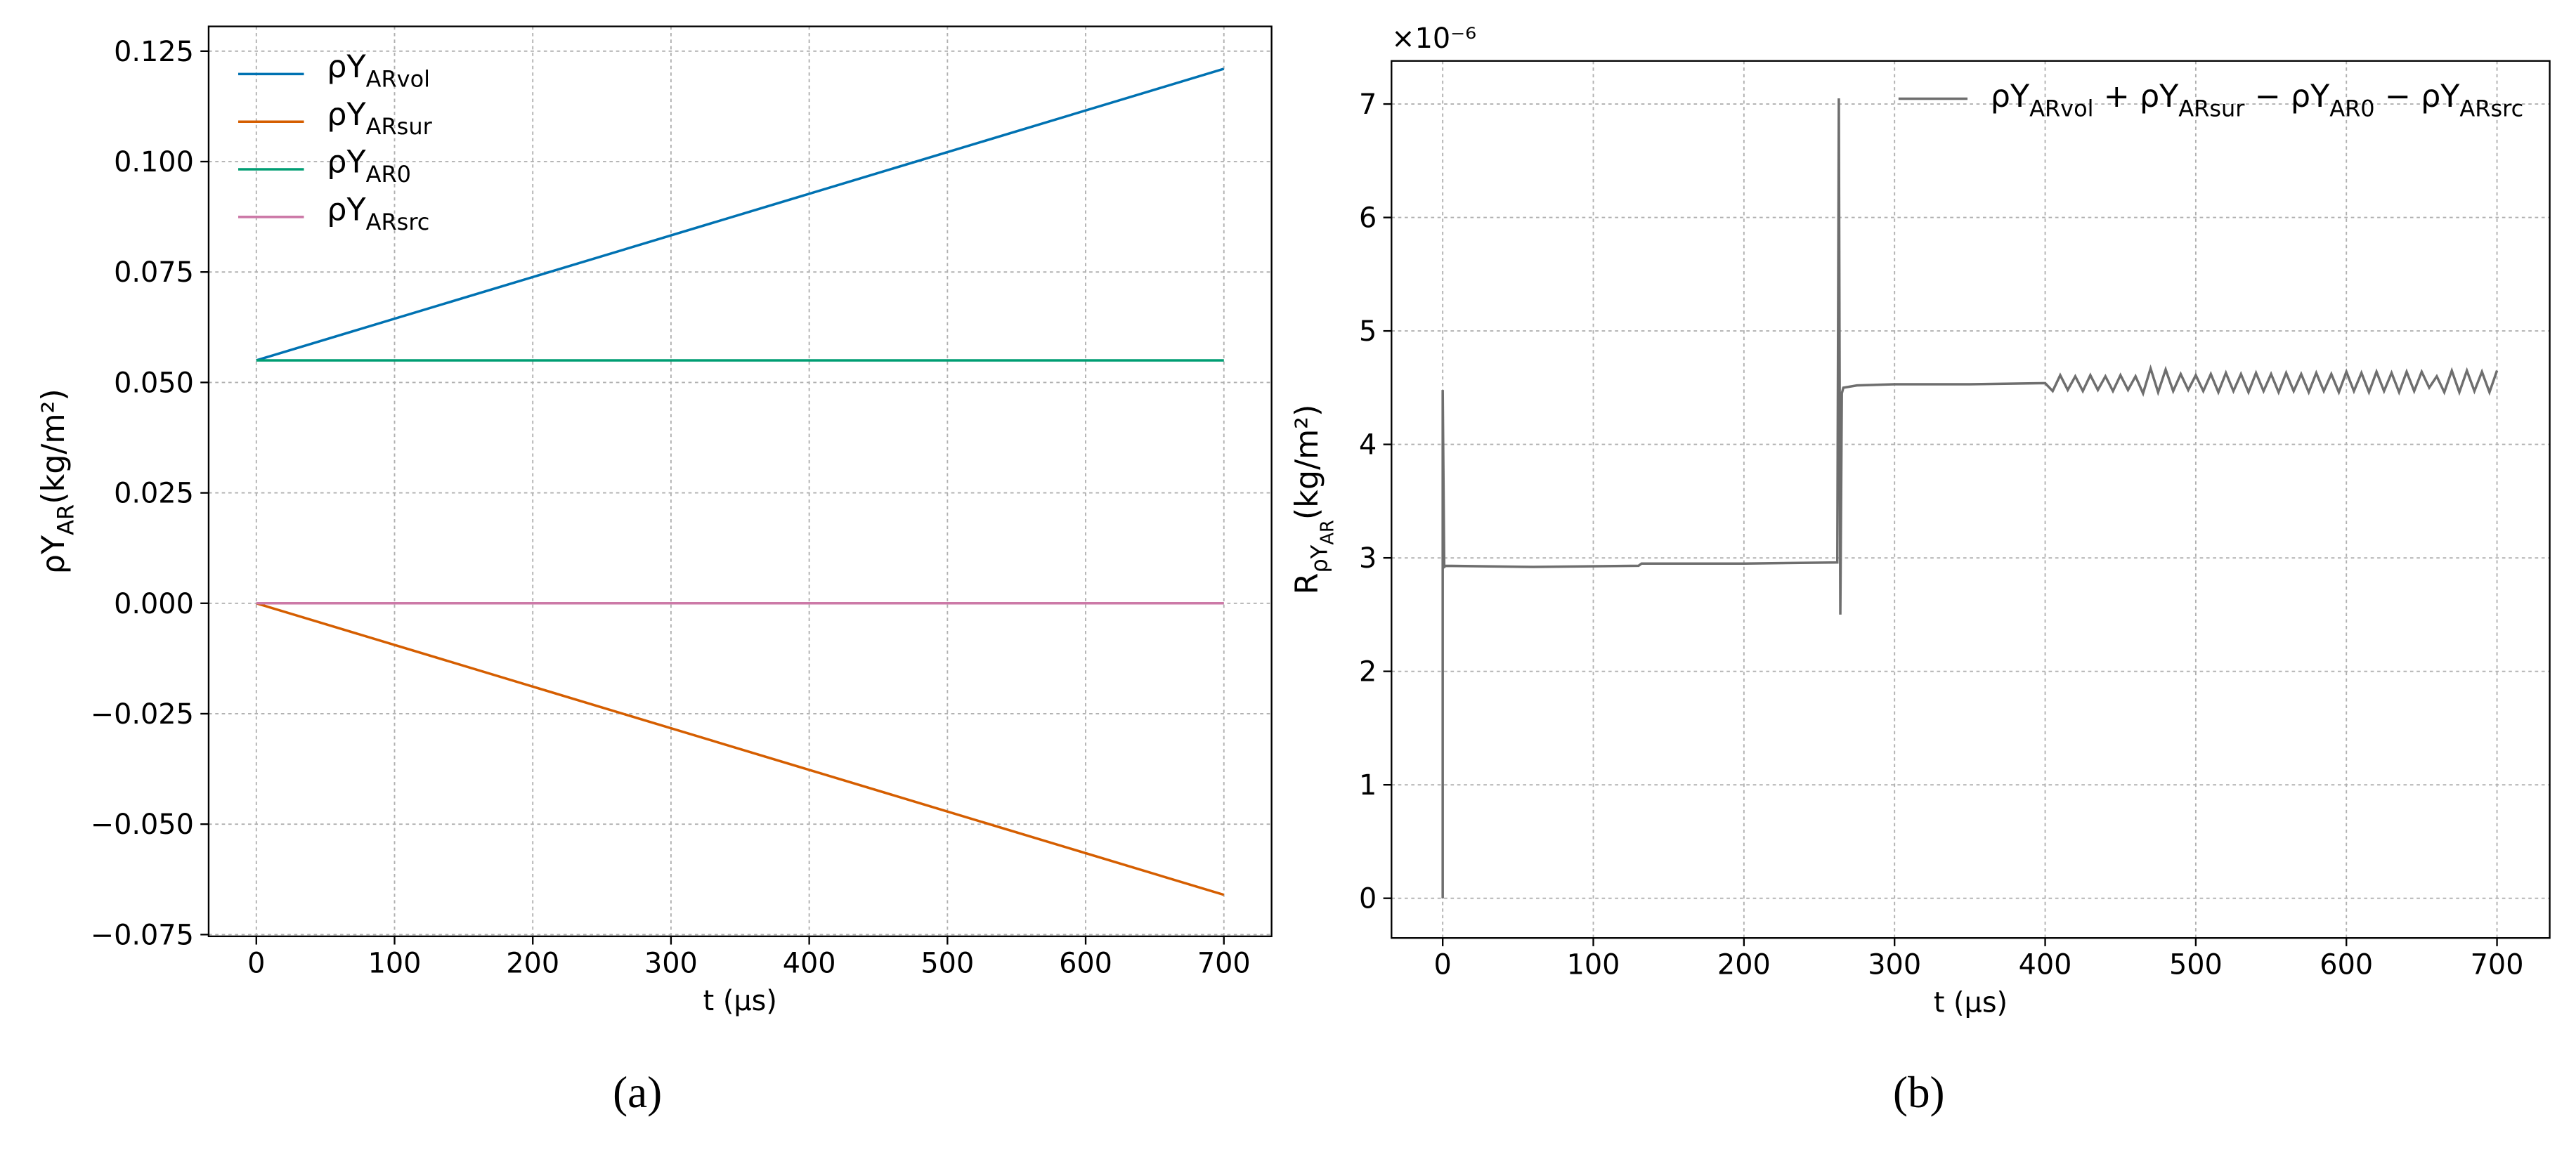  What do you see at coordinates (142, 935) in the screenshot?
I see `y-tick-label: −0.075` at bounding box center [142, 935].